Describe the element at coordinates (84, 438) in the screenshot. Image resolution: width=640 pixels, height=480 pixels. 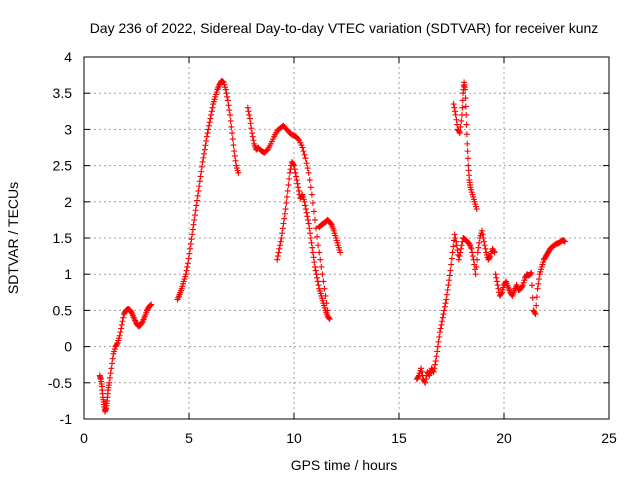
I see `x-tick-label: 0` at that location.